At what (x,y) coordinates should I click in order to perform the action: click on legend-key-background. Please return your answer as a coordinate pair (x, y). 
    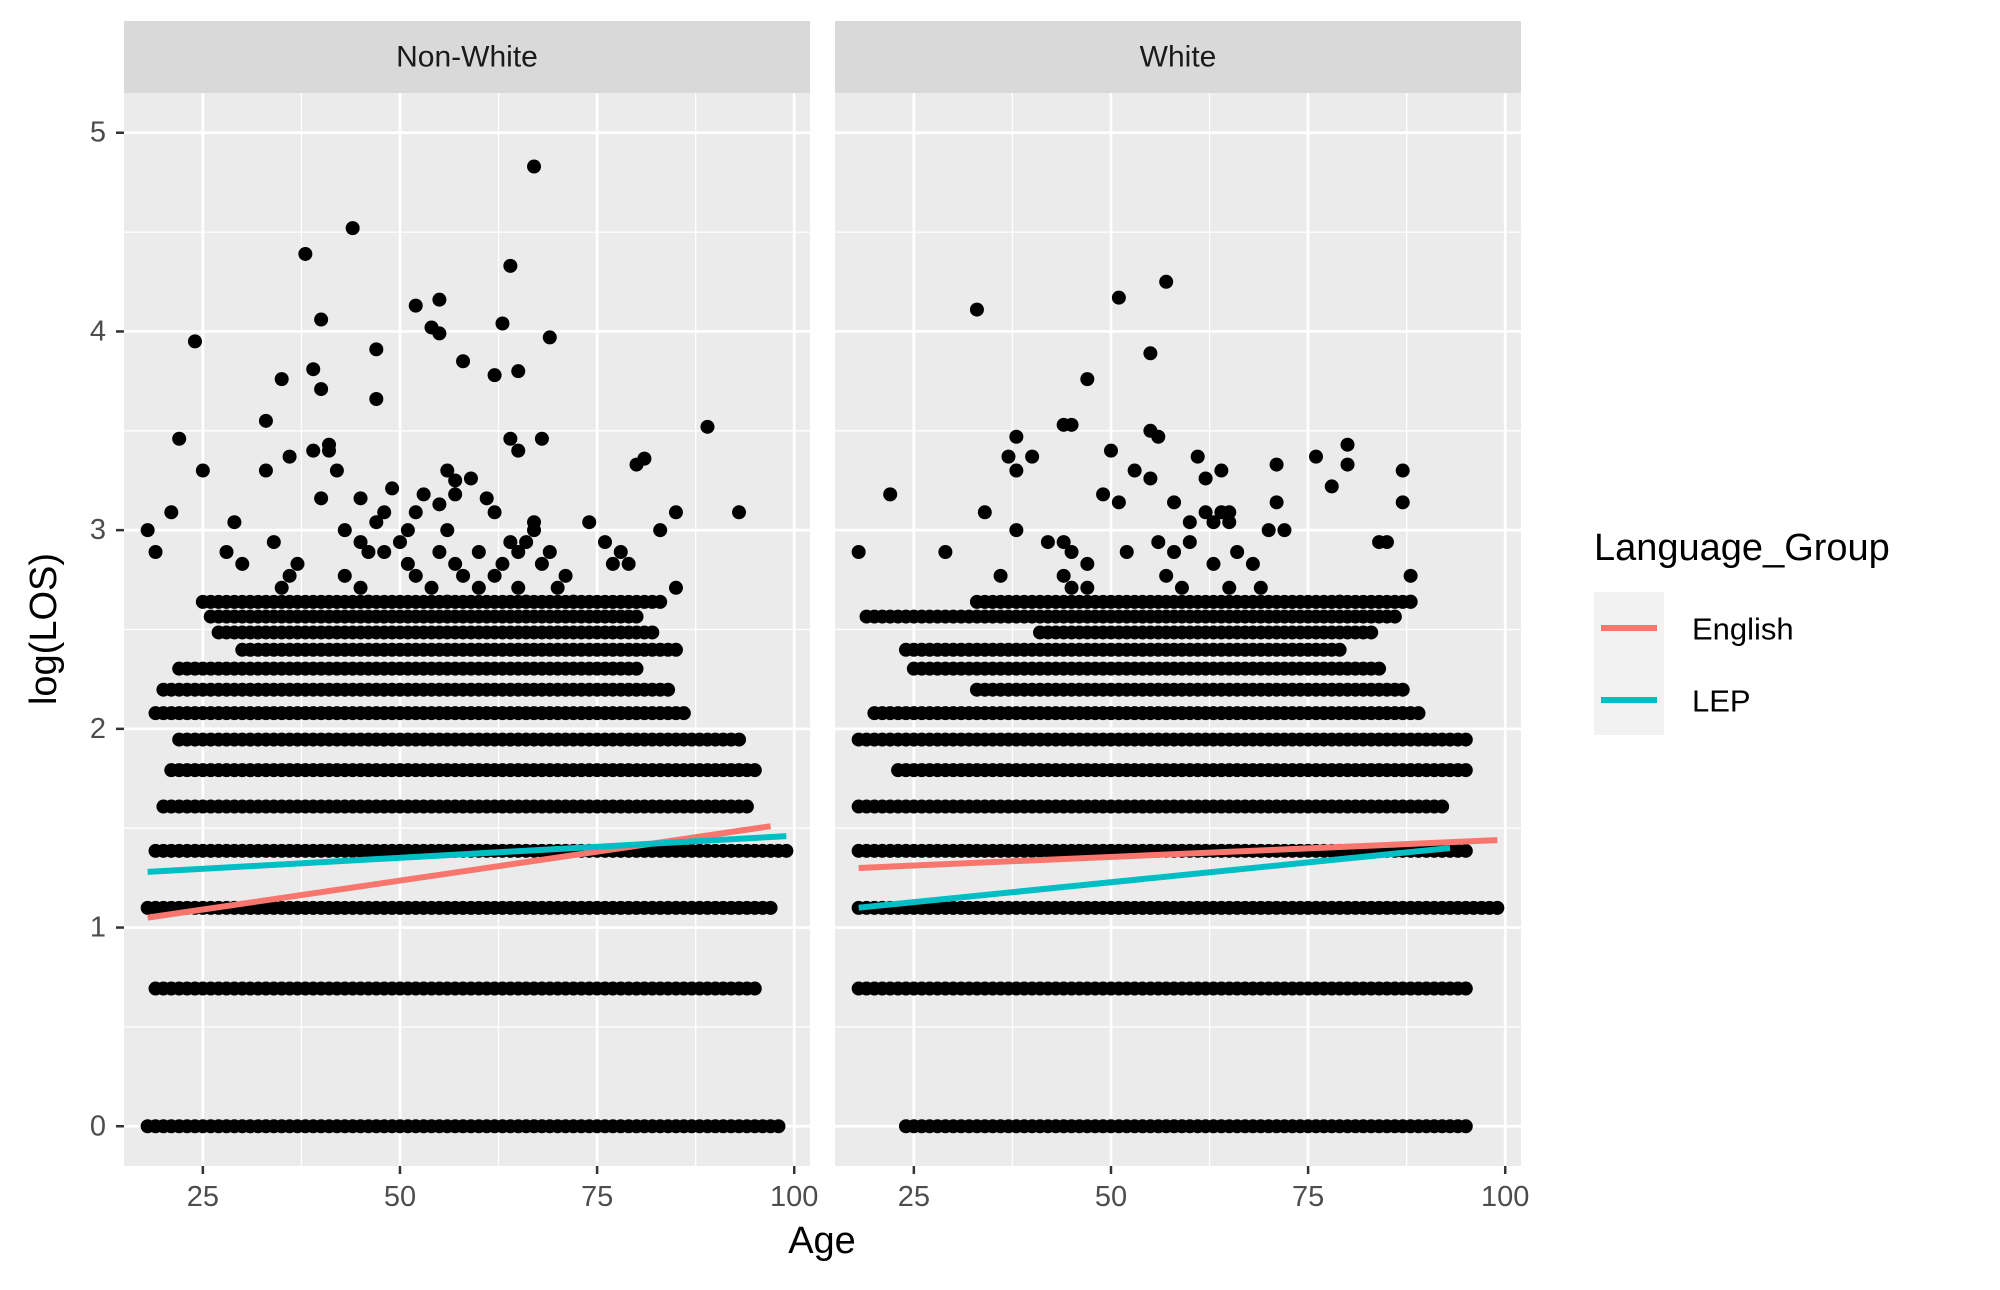
    Looking at the image, I should click on (1629, 663).